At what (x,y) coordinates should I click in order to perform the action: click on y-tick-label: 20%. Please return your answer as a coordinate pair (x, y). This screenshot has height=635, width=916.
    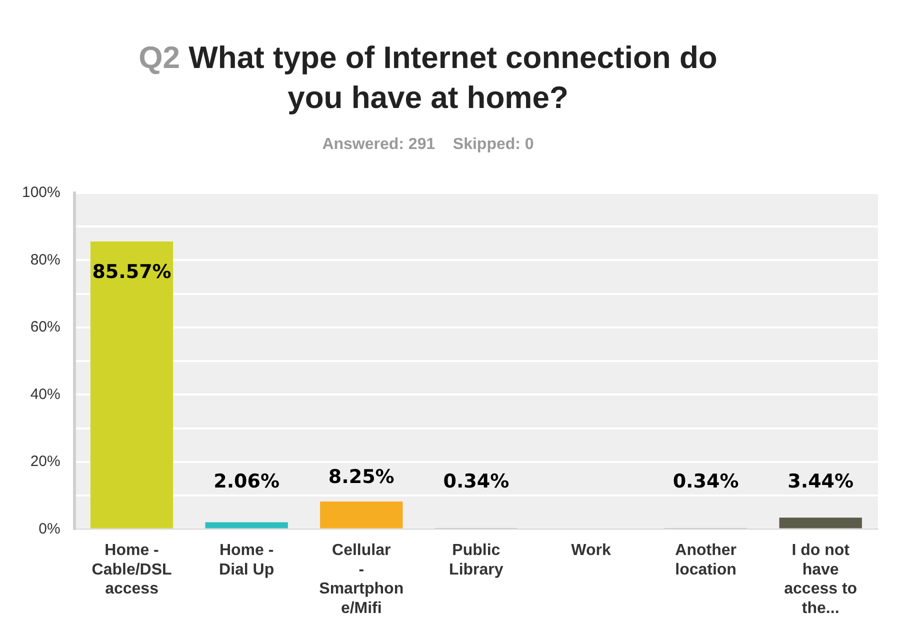
    Looking at the image, I should click on (45, 461).